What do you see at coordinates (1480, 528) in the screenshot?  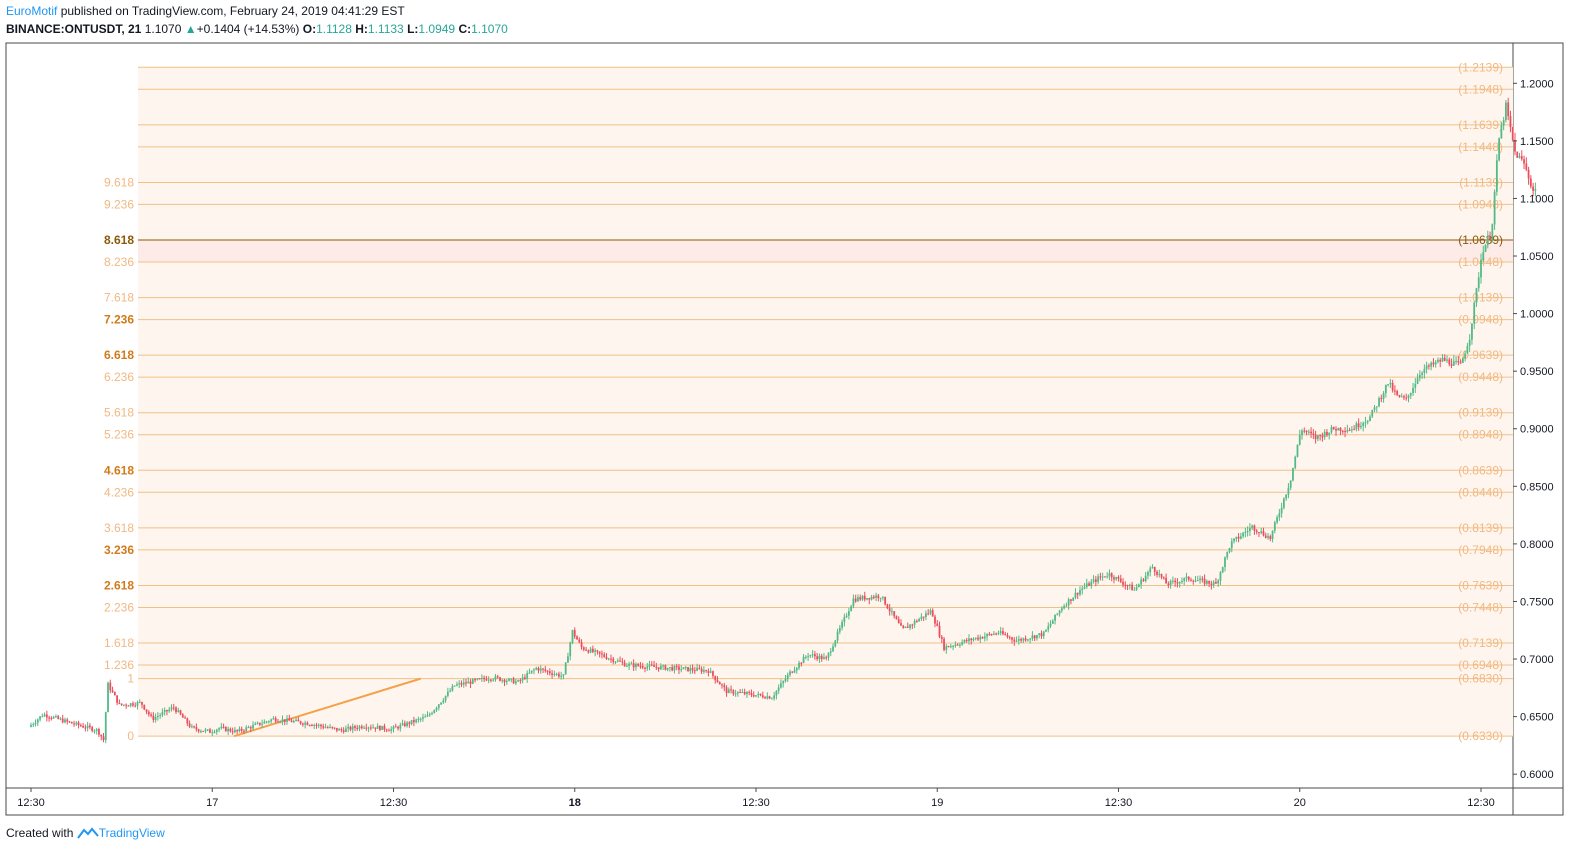 I see `fib-price-label: (0.8139)` at bounding box center [1480, 528].